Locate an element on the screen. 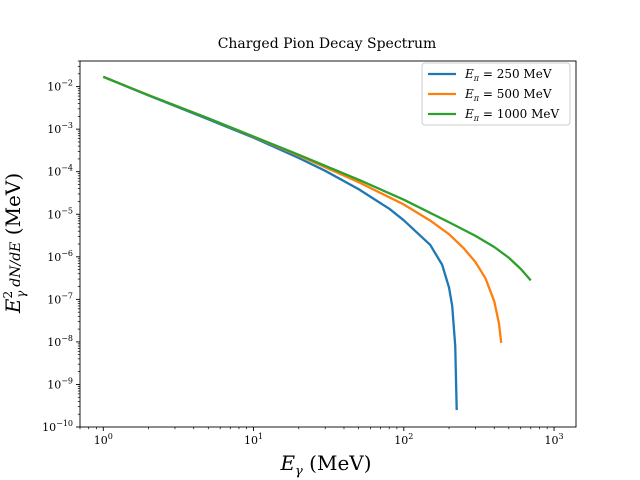 The width and height of the screenshot is (640, 480). chart-title: Charged Pion Decay Spectrum is located at coordinates (327, 44).